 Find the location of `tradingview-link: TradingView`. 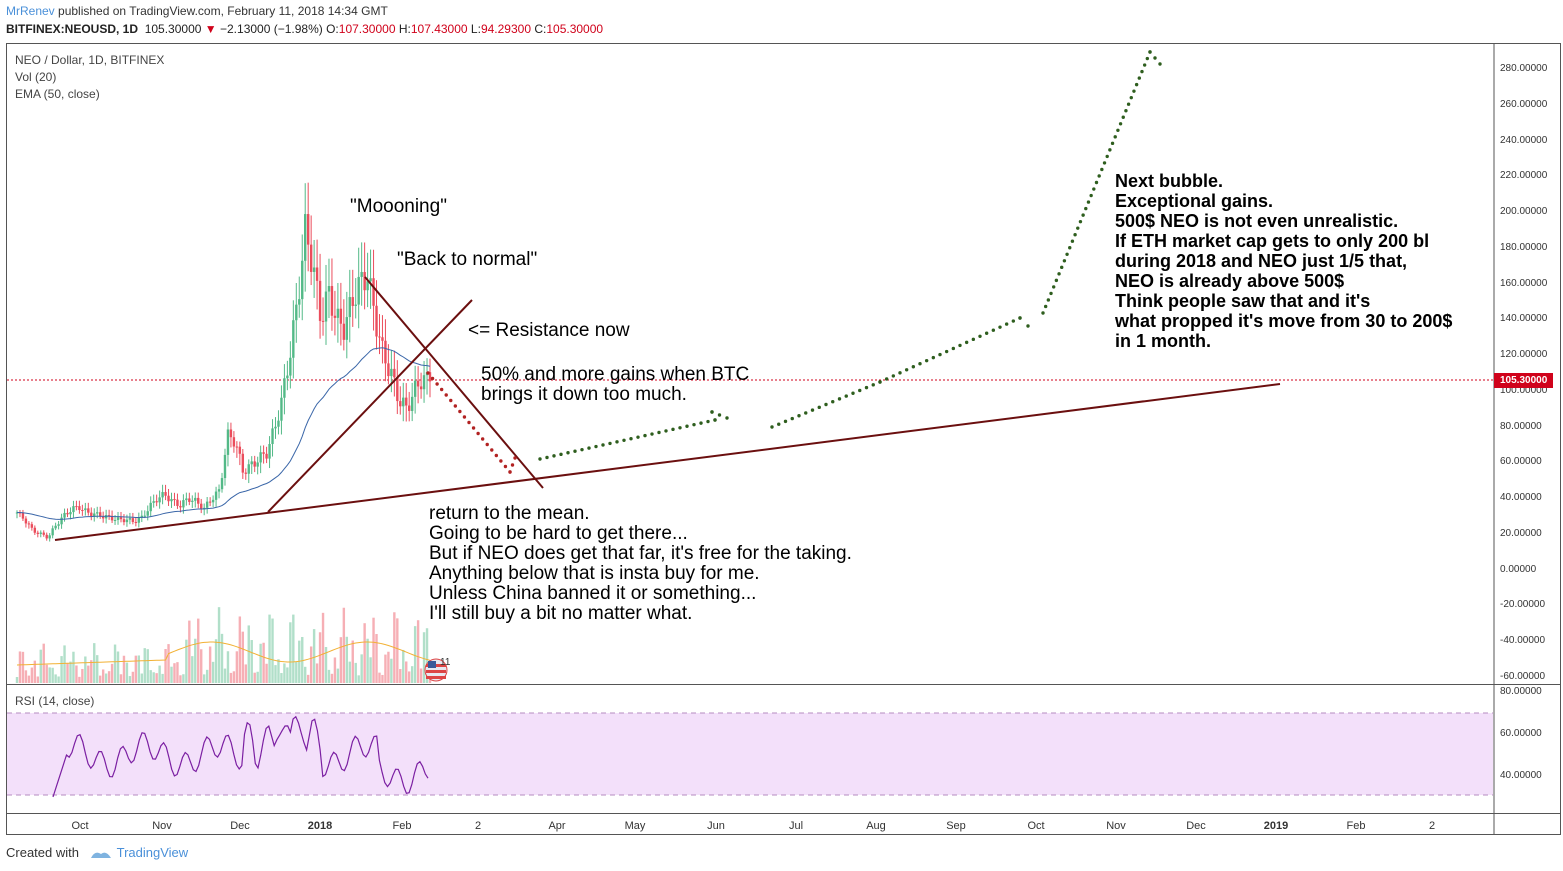

tradingview-link: TradingView is located at coordinates (152, 852).